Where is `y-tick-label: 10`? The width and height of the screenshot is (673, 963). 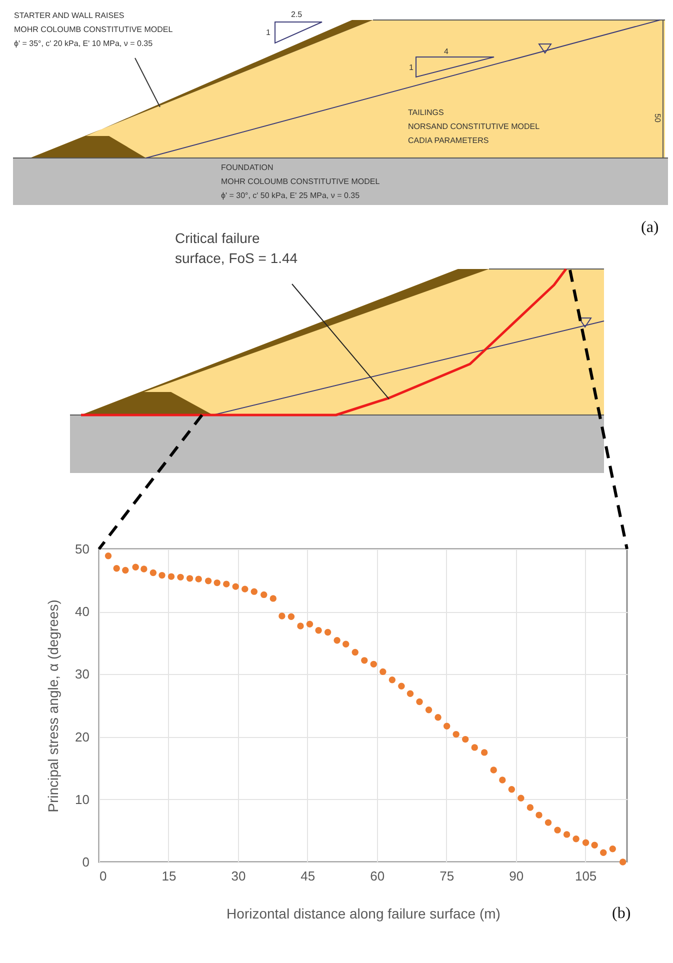
y-tick-label: 10 is located at coordinates (82, 799).